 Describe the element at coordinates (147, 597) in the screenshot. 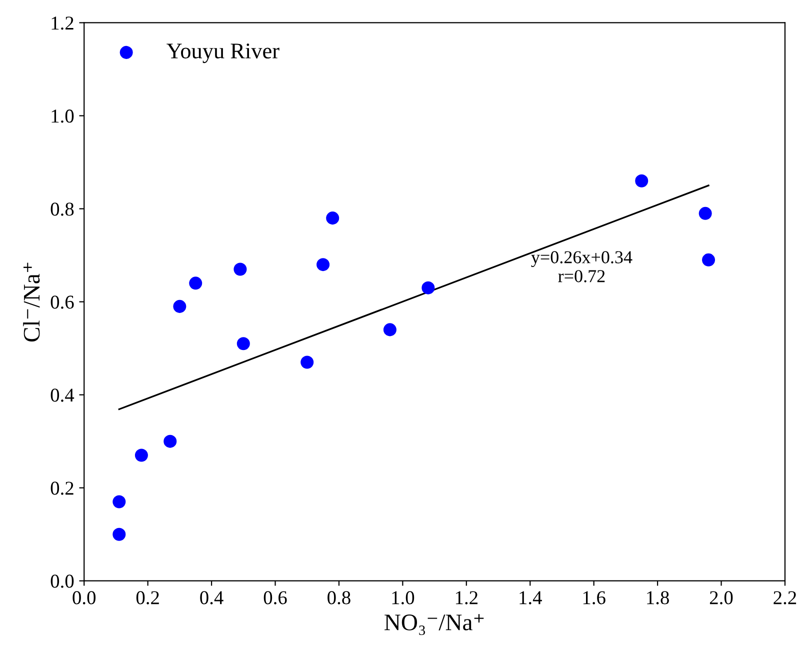

I see `x-tick-label: 0.2` at that location.